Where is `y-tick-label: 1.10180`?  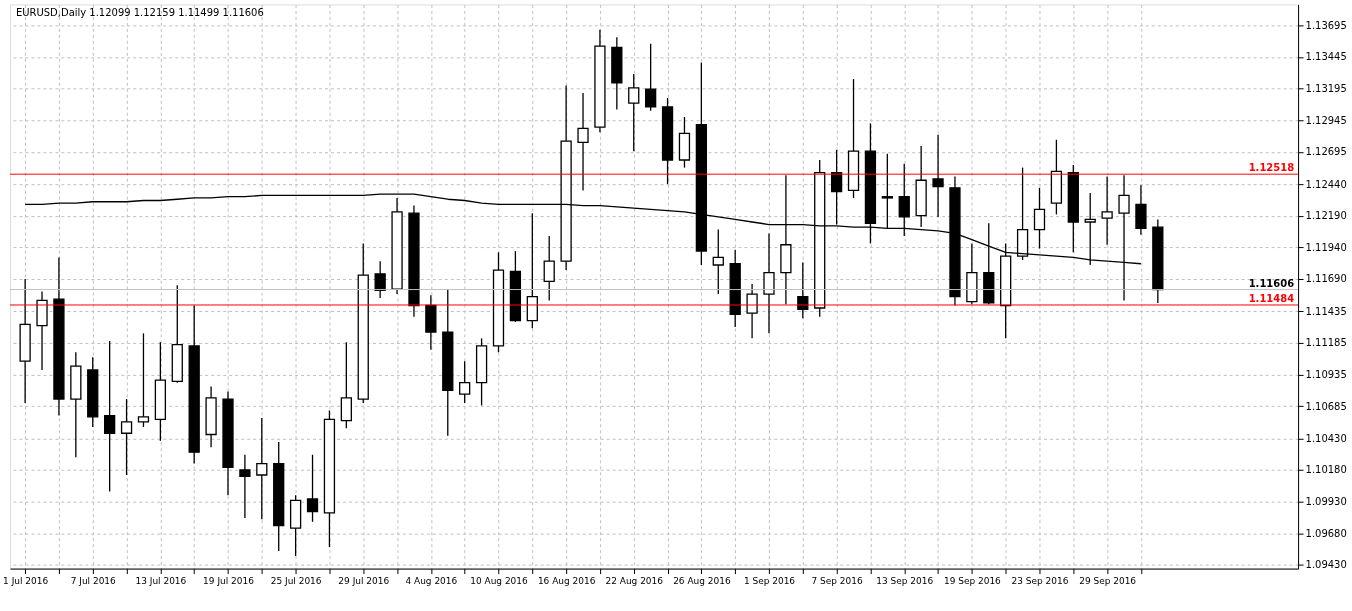 y-tick-label: 1.10180 is located at coordinates (1326, 470).